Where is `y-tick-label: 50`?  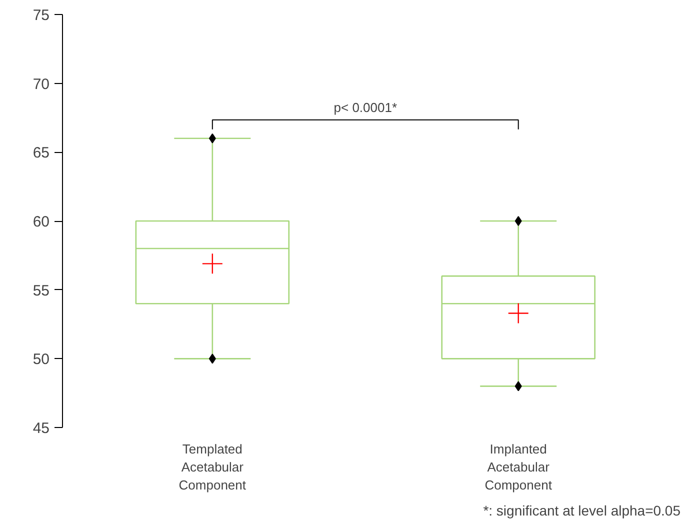
y-tick-label: 50 is located at coordinates (41, 359).